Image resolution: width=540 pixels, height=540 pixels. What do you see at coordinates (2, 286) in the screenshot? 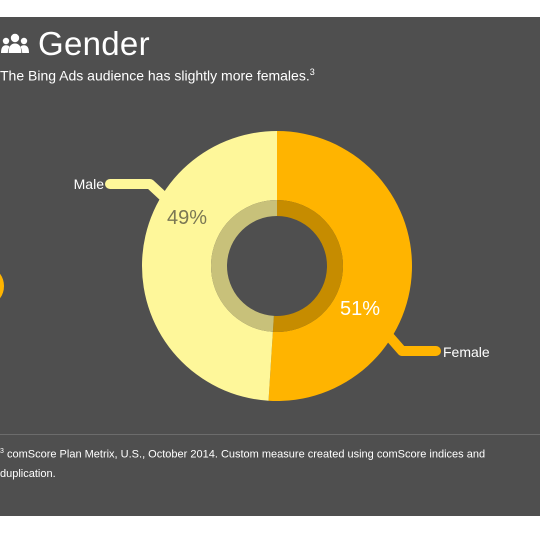
I see `partial-bullet-disc` at bounding box center [2, 286].